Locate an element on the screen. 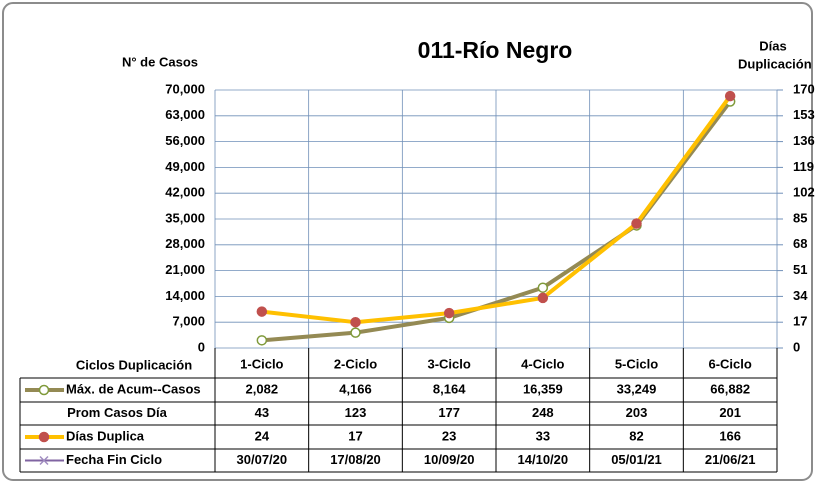 Image resolution: width=817 pixels, height=485 pixels. y-tick-label: 21,000 is located at coordinates (185, 269).